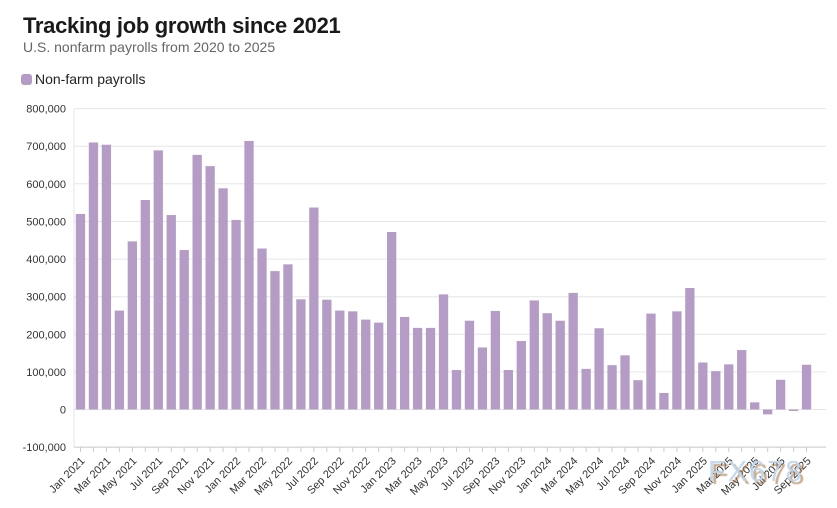  Describe the element at coordinates (46, 147) in the screenshot. I see `svg-text: 700,000` at that location.